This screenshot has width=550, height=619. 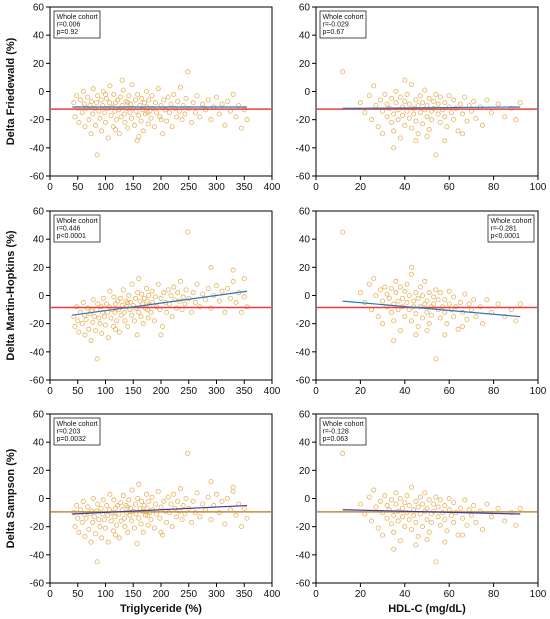 What do you see at coordinates (39, 36) in the screenshot?
I see `y-tick-label: 40` at bounding box center [39, 36].